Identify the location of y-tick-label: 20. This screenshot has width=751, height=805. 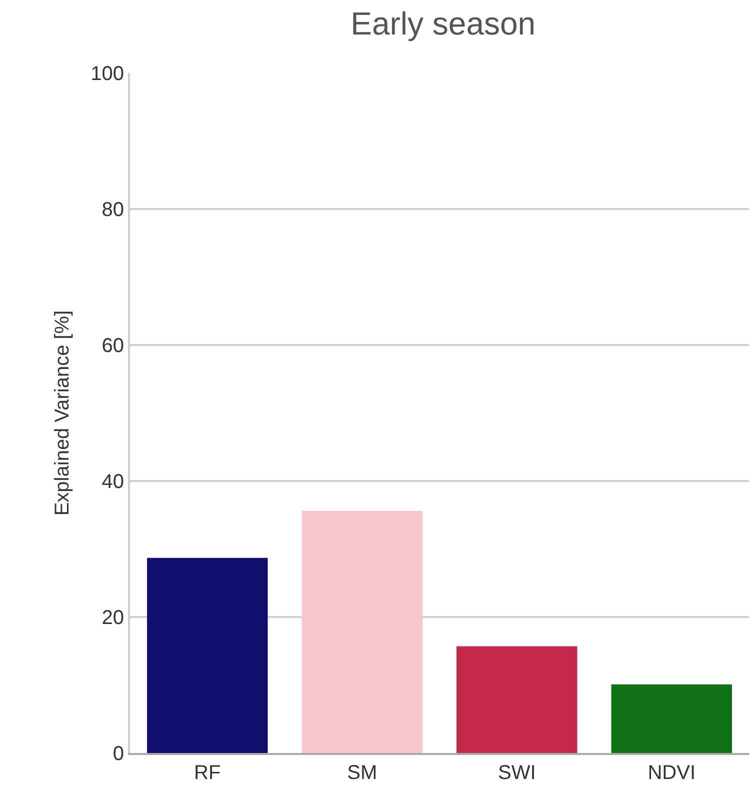
(113, 618).